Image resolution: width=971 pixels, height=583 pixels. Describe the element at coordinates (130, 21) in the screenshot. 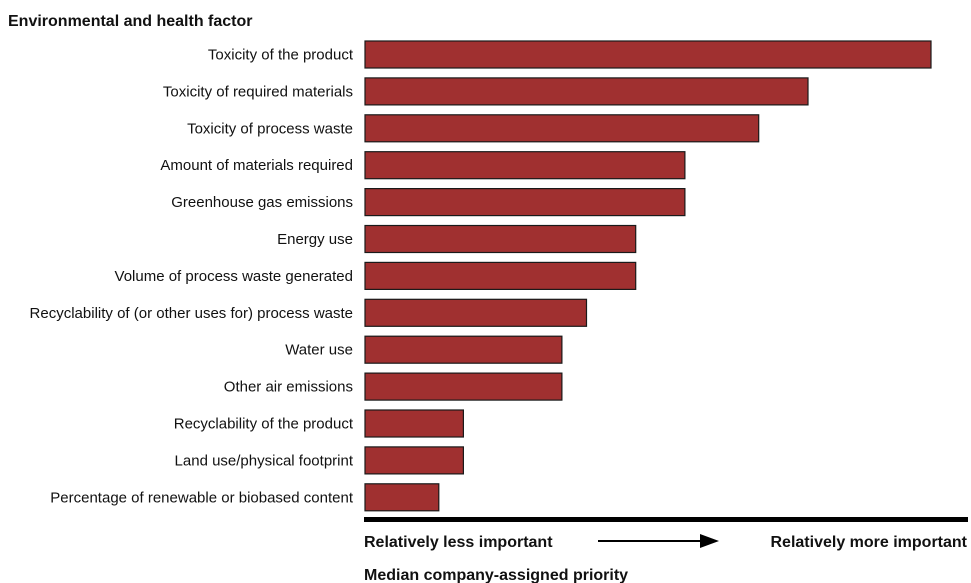

I see `chart-title: Environmental and health factor` at that location.